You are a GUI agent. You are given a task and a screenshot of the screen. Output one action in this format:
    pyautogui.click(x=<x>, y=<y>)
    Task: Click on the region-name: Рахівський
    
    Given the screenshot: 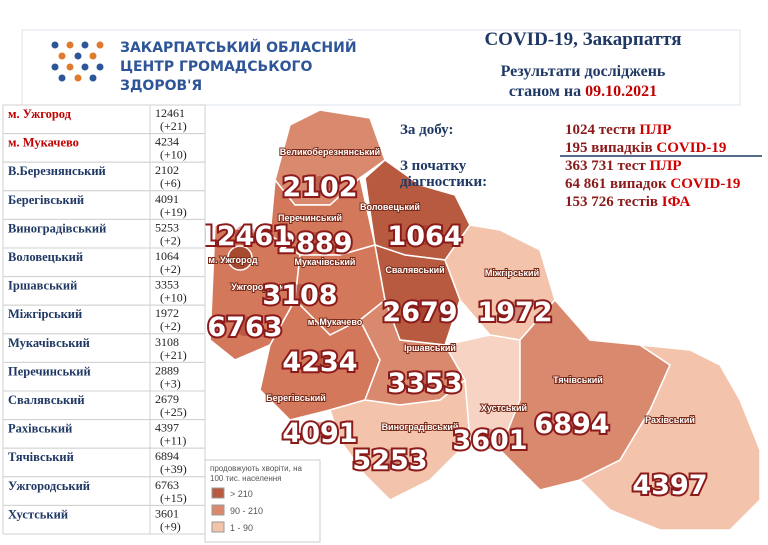 What is the action you would take?
    pyautogui.click(x=670, y=420)
    